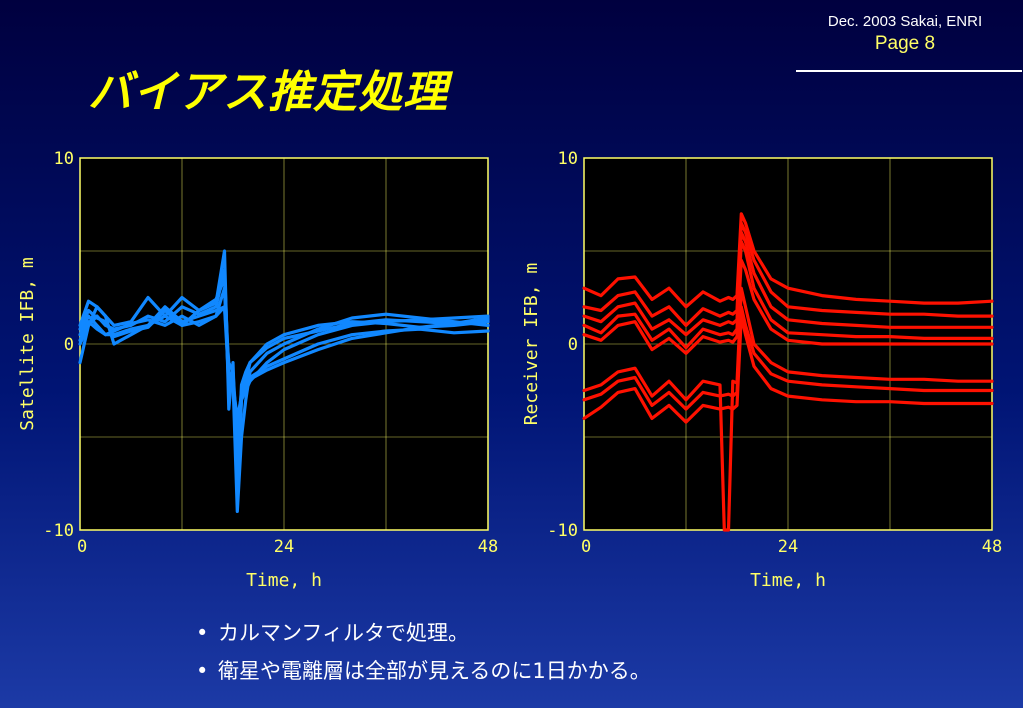 This screenshot has width=1023, height=708. I want to click on bullet-list: • カルマンフィルタで処理。 • 衛星や電離層は全部が見えるのに1日かかる。, so click(423, 652).